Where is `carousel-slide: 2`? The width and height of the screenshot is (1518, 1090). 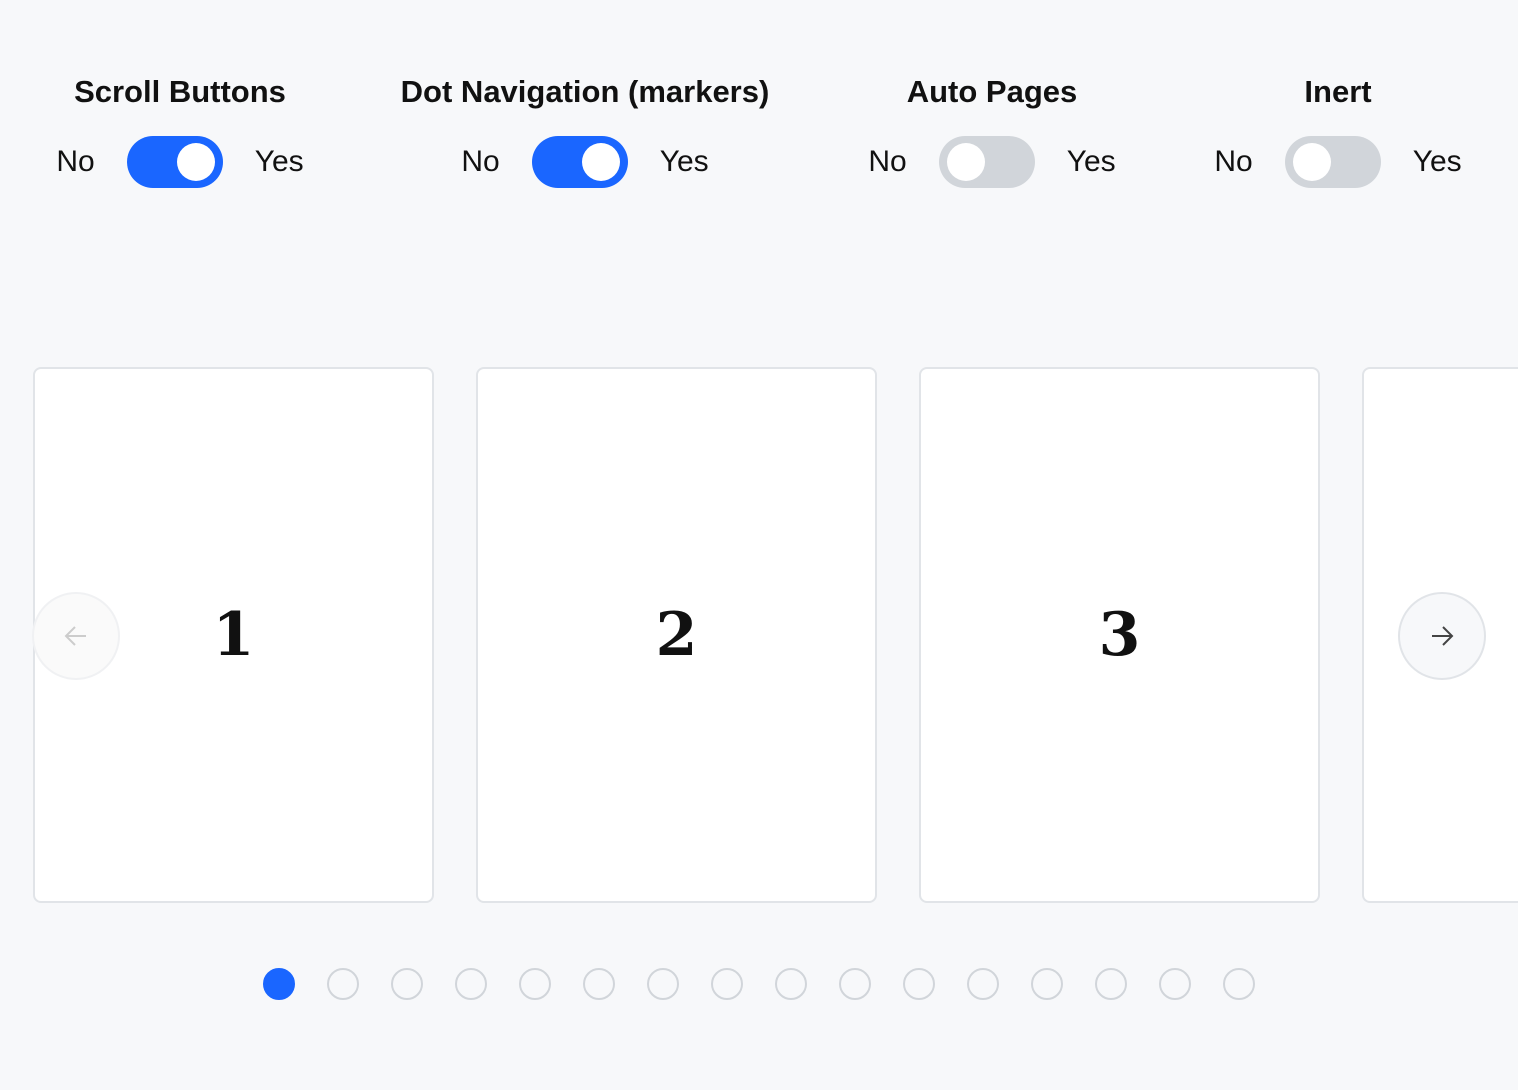
carousel-slide: 2 is located at coordinates (676, 635).